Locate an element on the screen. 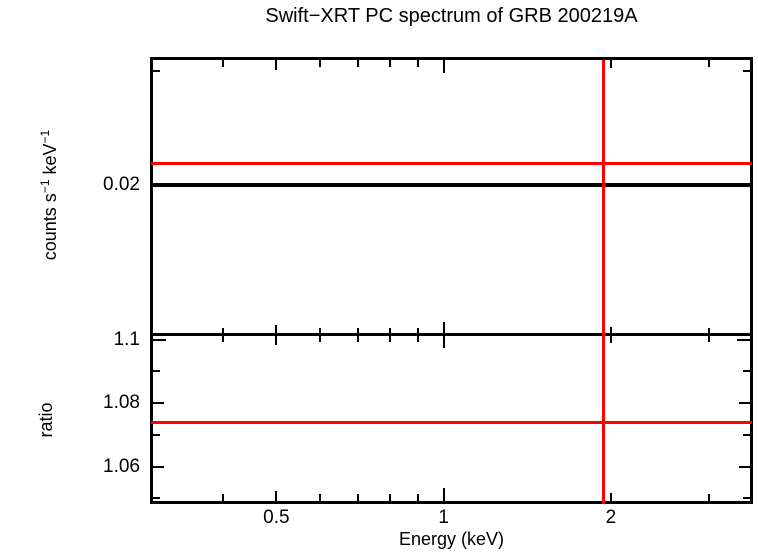 This screenshot has height=556, width=758. spectrum-y-axis-label-text: counts s is located at coordinates (50, 227).